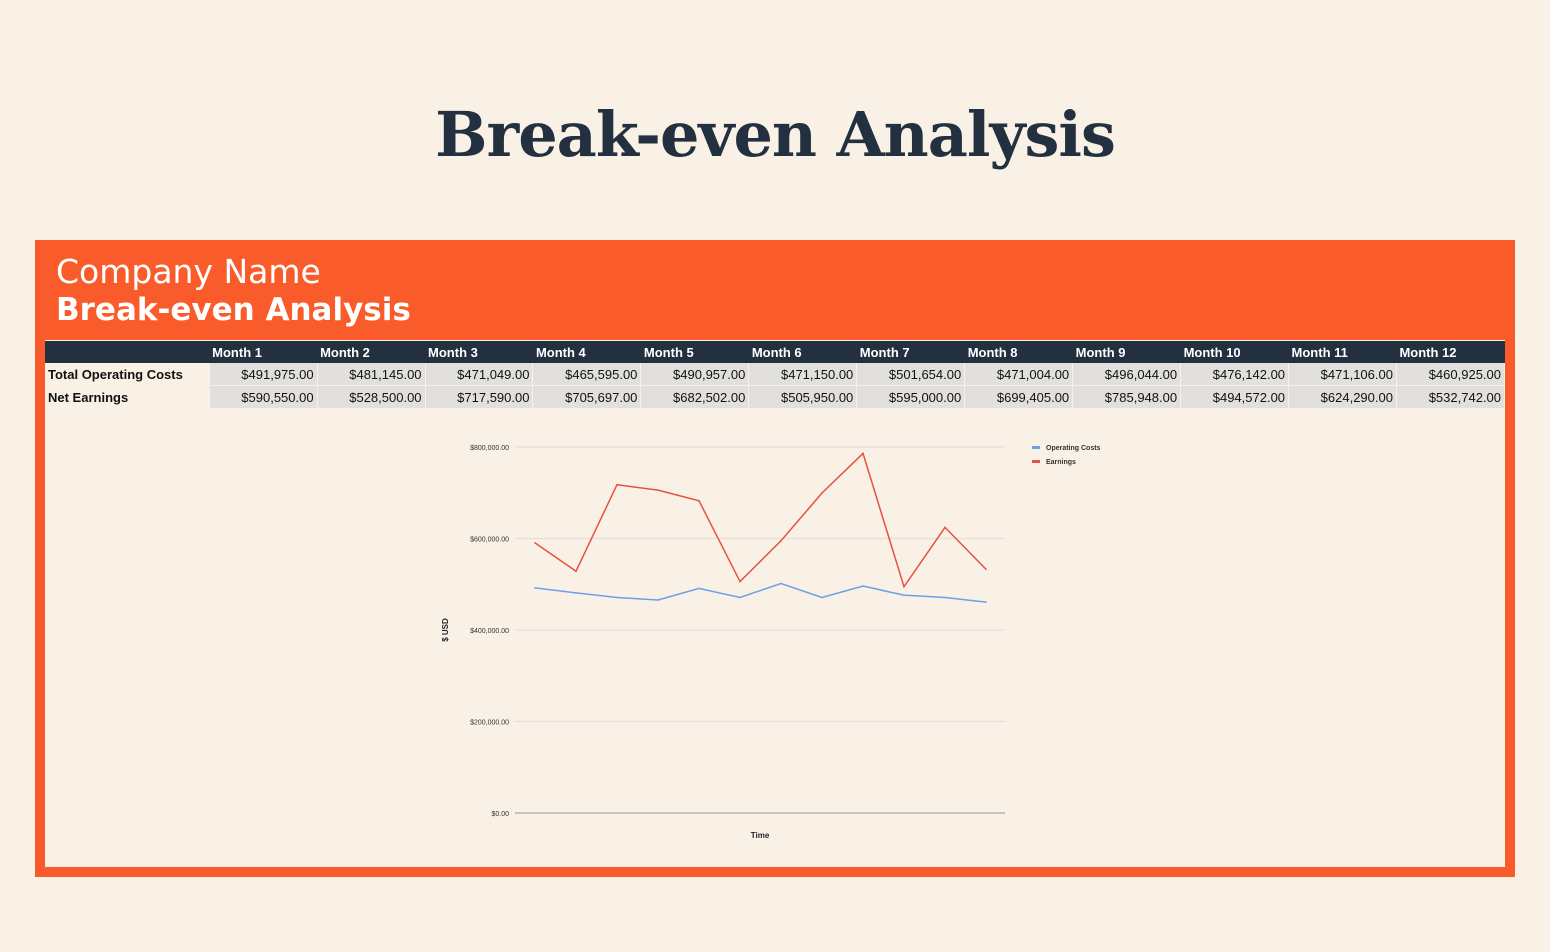  What do you see at coordinates (1451, 397) in the screenshot?
I see `value-cell: $532,742.00` at bounding box center [1451, 397].